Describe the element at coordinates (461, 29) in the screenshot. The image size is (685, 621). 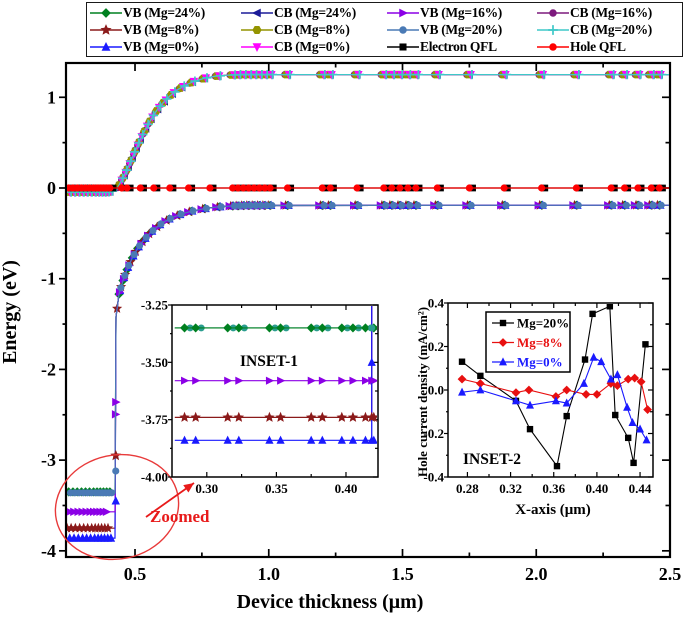
I see `legend-item-vb-mg-20: VB (Mg=20%)` at that location.